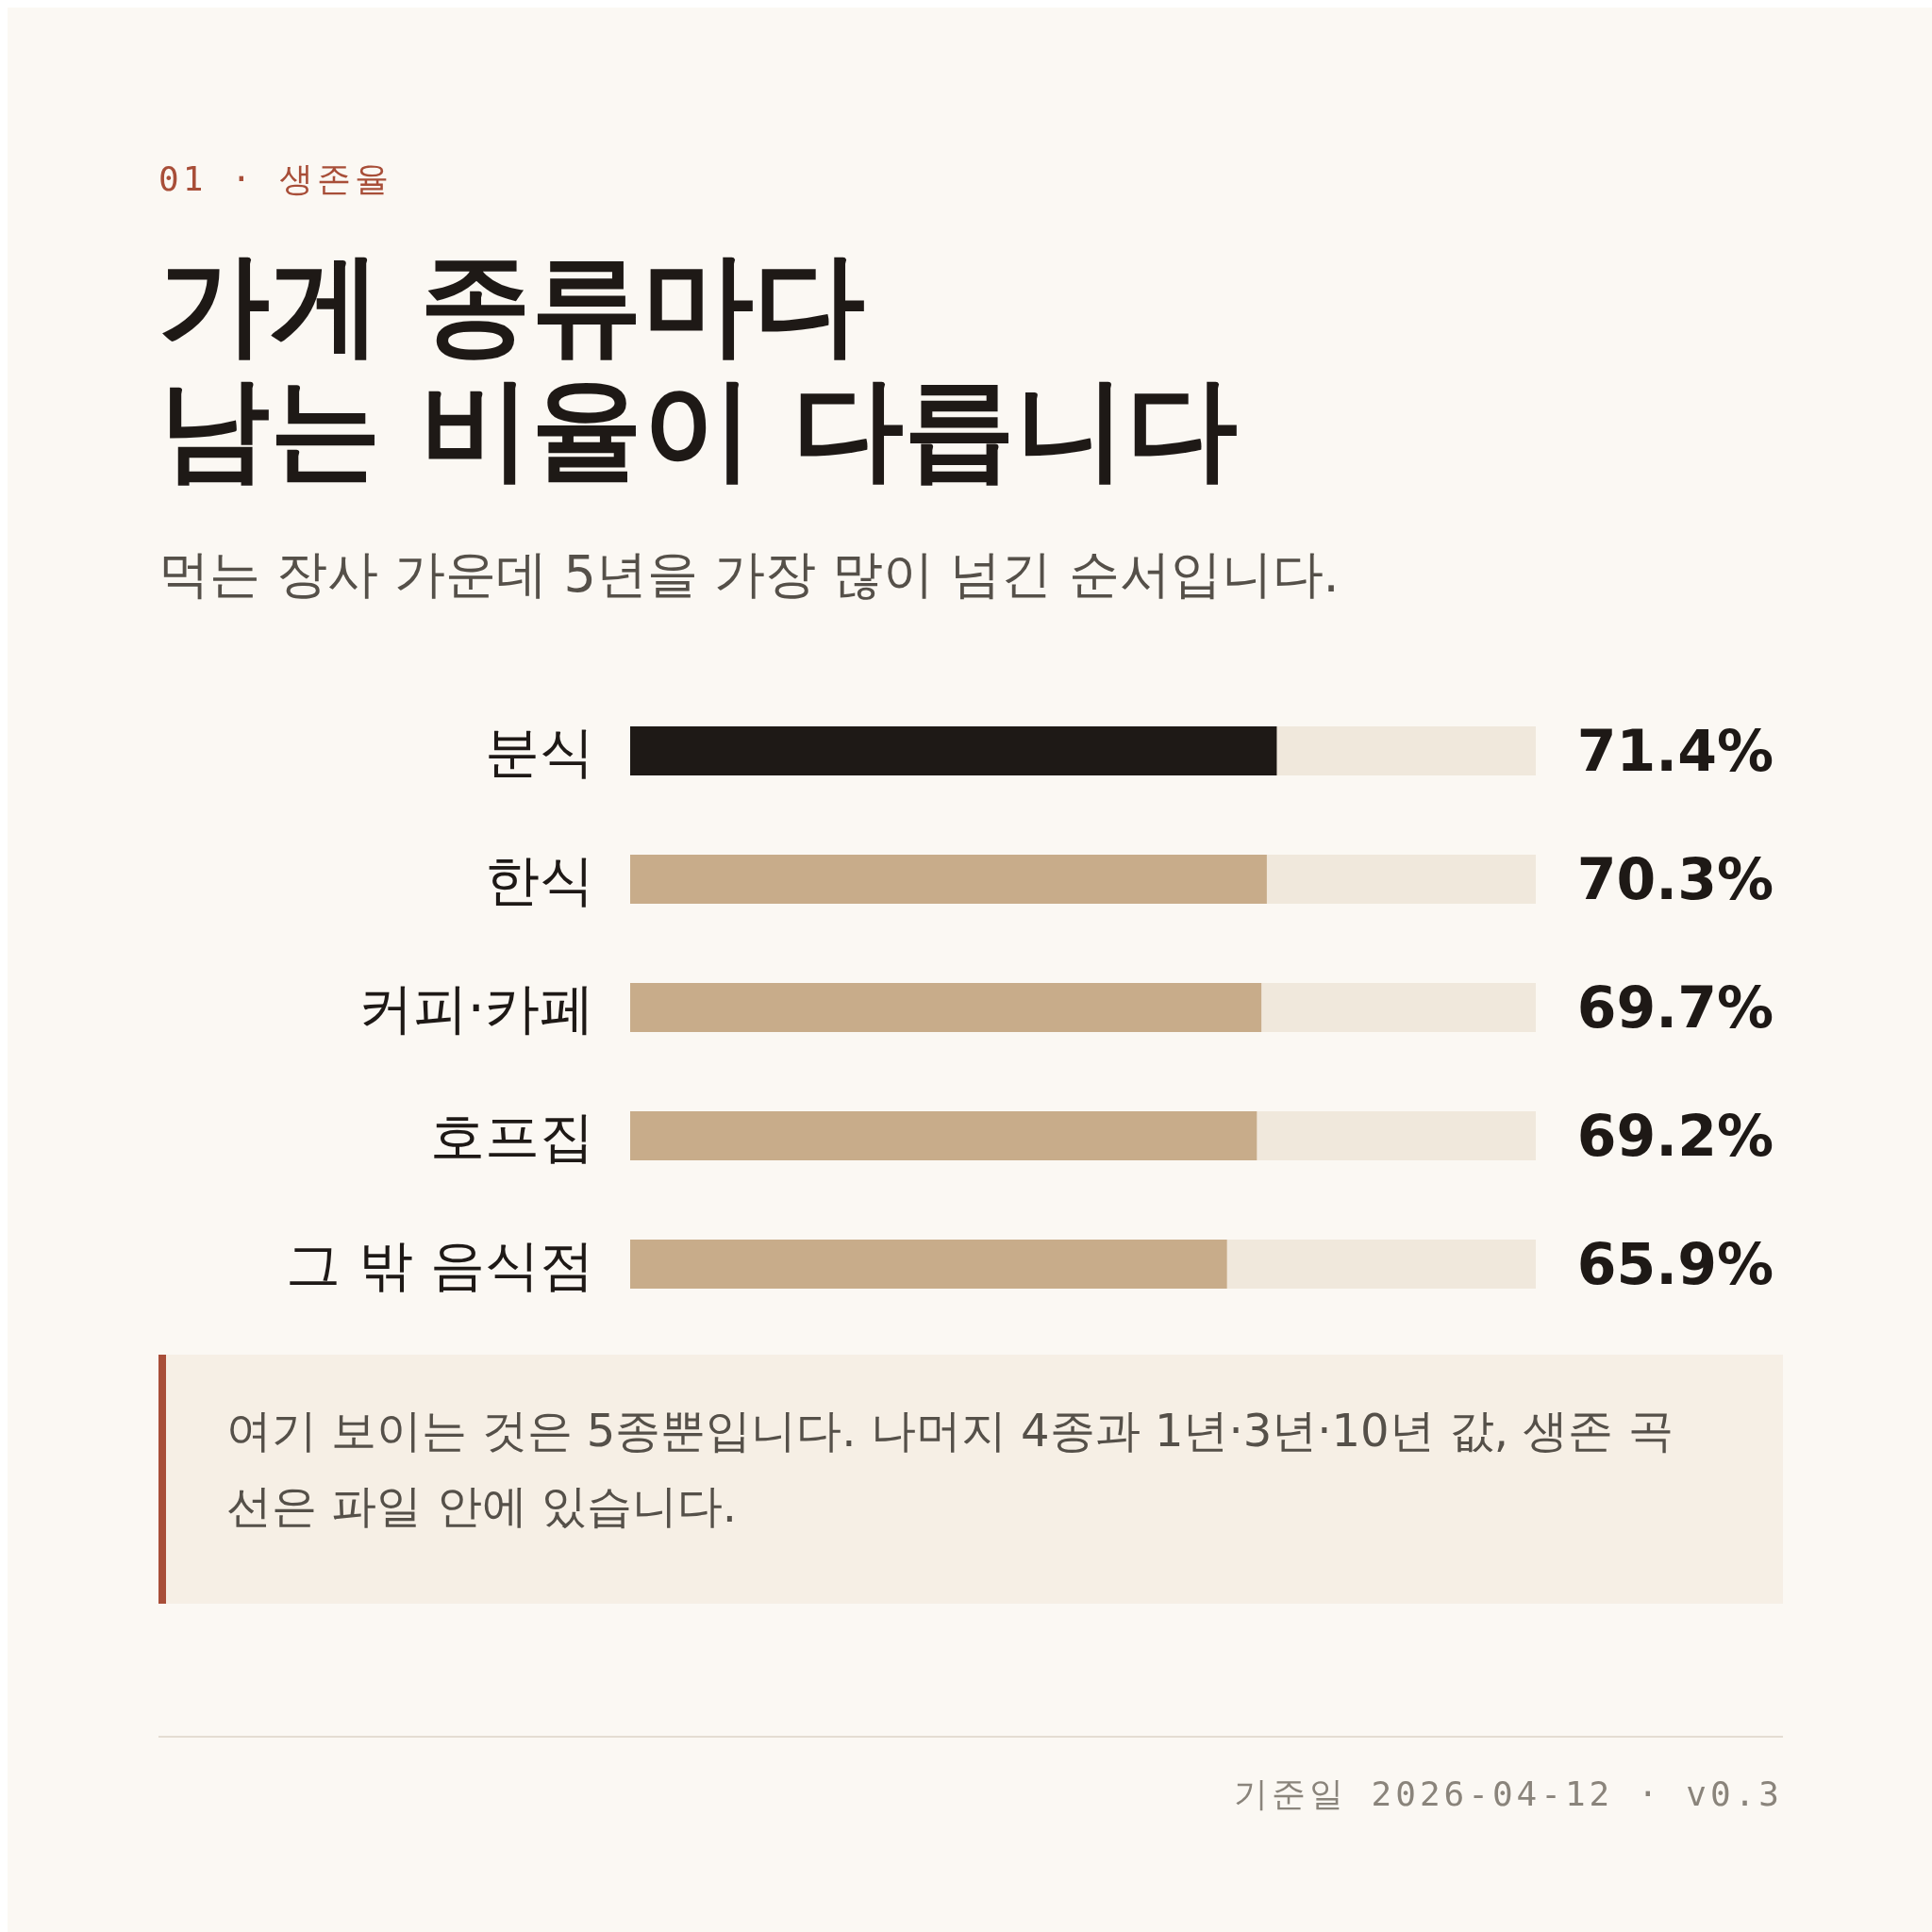 Image resolution: width=1932 pixels, height=1932 pixels. I want to click on chart-title: 가게 종류마다 남는 비율이 다릅니다, so click(698, 366).